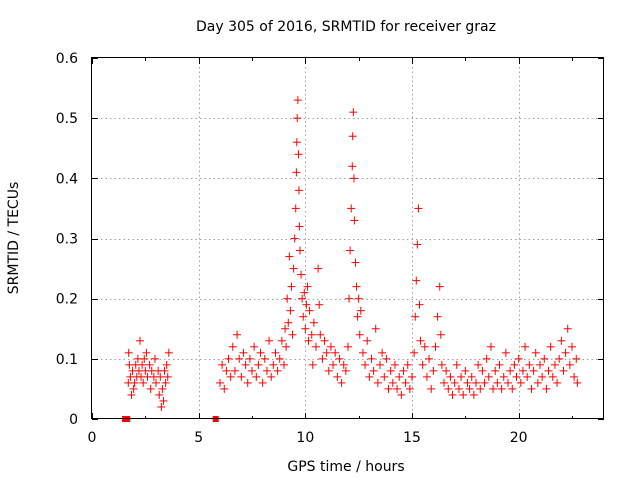 This screenshot has height=480, width=640. What do you see at coordinates (67, 119) in the screenshot?
I see `y-tick-label: 0.5` at bounding box center [67, 119].